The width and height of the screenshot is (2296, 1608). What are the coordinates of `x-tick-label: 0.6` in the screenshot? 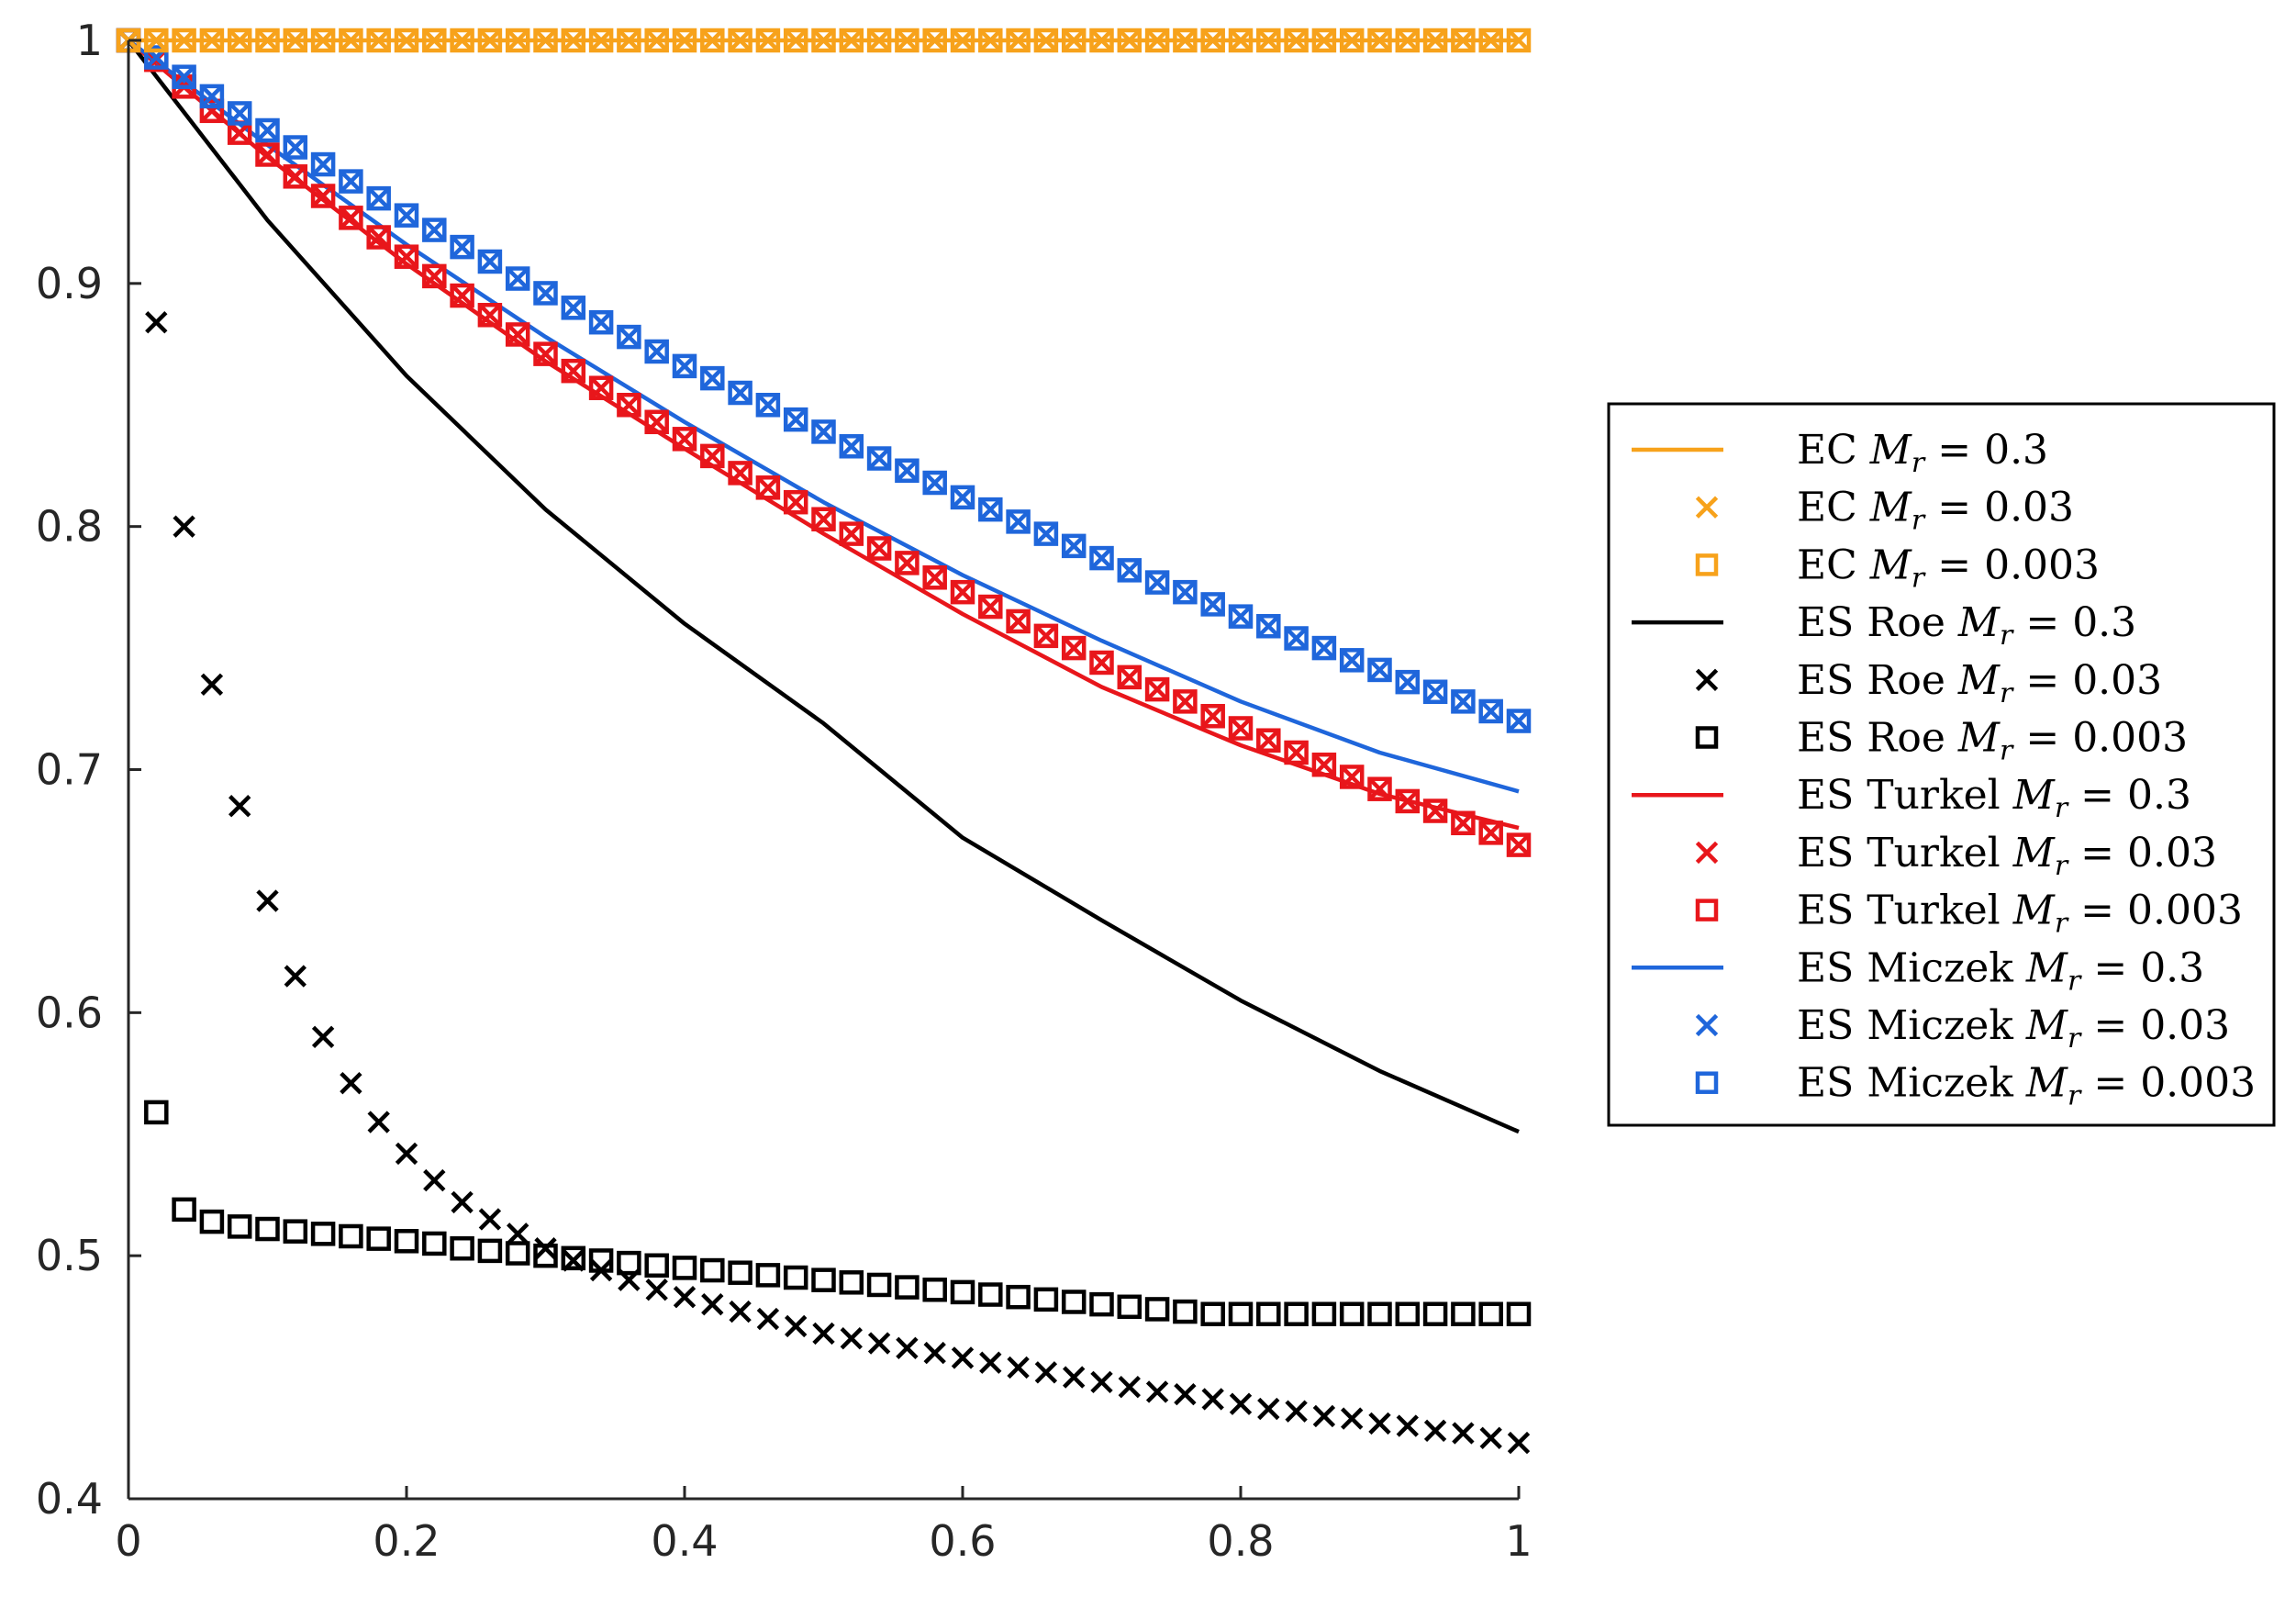 It's located at (962, 1541).